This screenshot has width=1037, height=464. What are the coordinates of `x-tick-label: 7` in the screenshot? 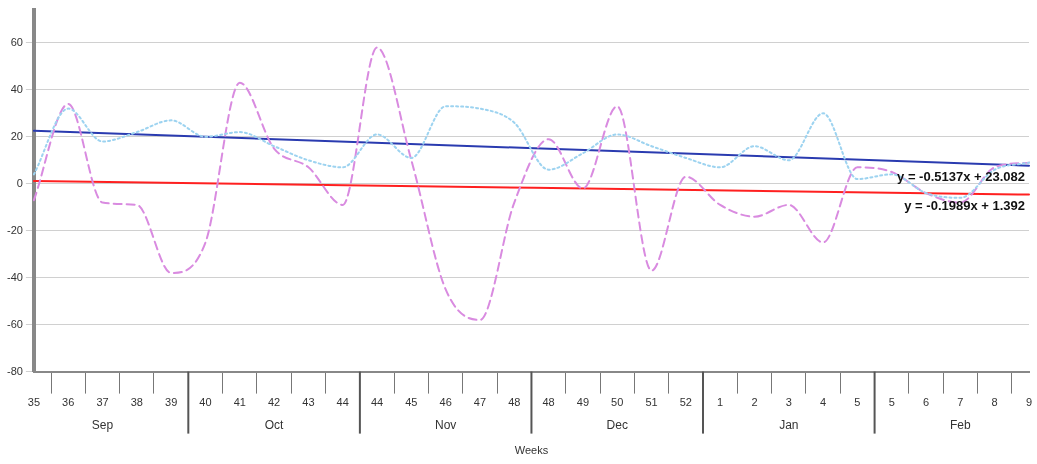 It's located at (960, 402).